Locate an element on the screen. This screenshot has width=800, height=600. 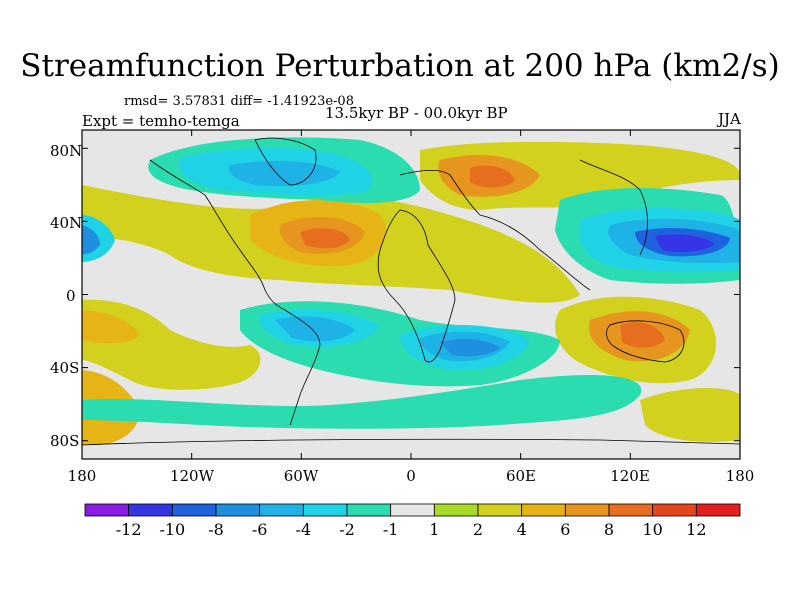
colorbar-label: 10 is located at coordinates (652, 529).